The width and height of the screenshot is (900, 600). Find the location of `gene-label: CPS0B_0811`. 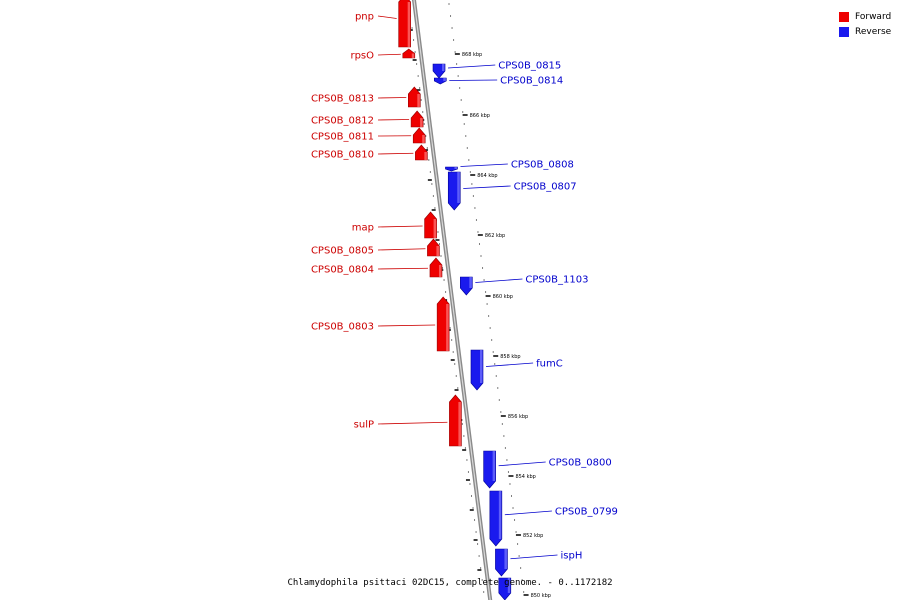

gene-label: CPS0B_0811 is located at coordinates (342, 137).